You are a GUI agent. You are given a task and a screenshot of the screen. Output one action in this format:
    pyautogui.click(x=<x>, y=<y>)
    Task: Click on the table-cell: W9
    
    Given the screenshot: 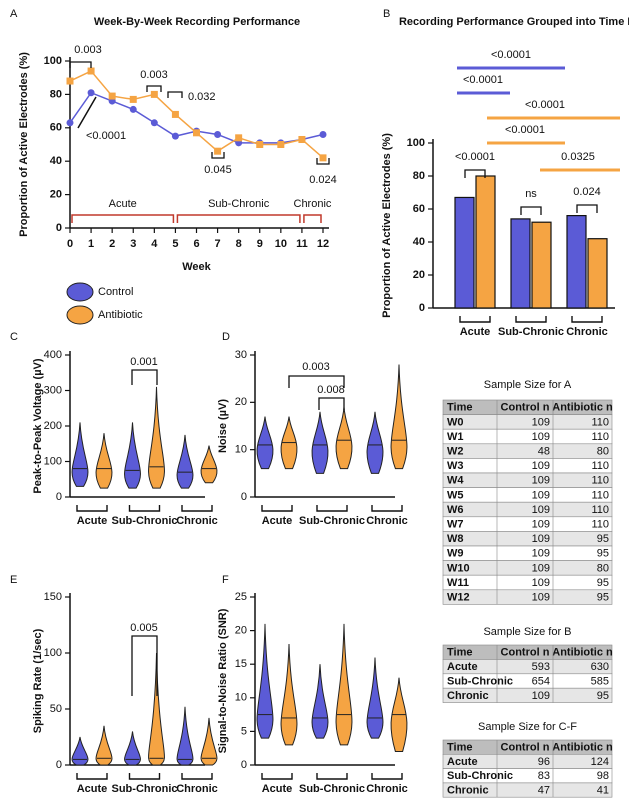 What is the action you would take?
    pyautogui.click(x=455, y=554)
    